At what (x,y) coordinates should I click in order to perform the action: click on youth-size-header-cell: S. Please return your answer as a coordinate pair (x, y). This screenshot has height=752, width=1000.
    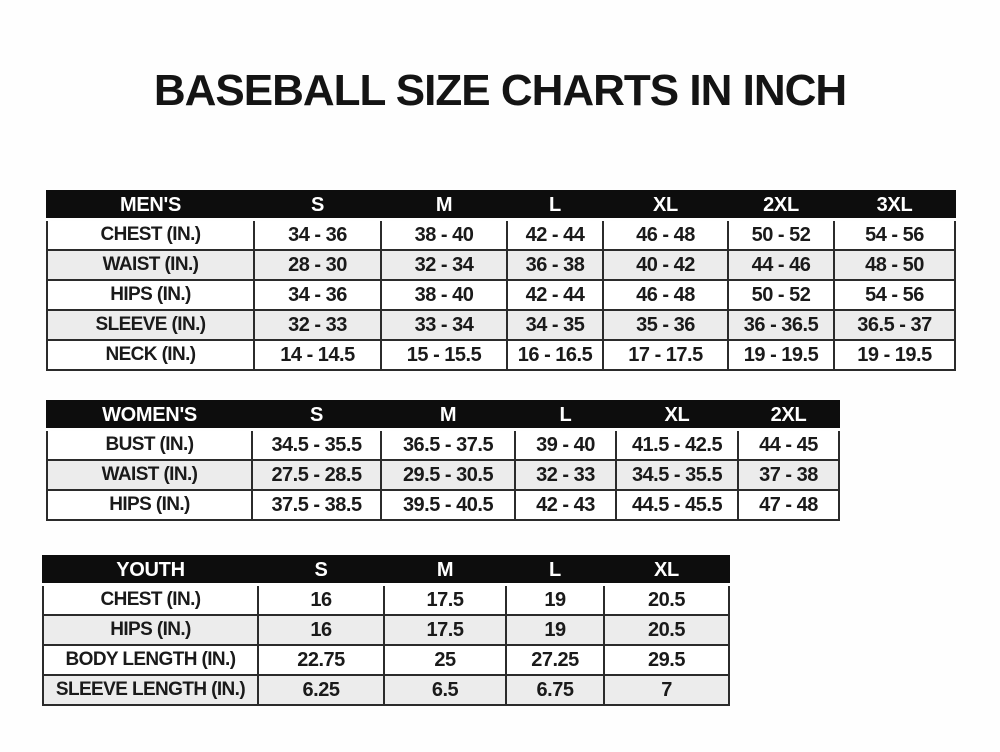
    Looking at the image, I should click on (321, 570).